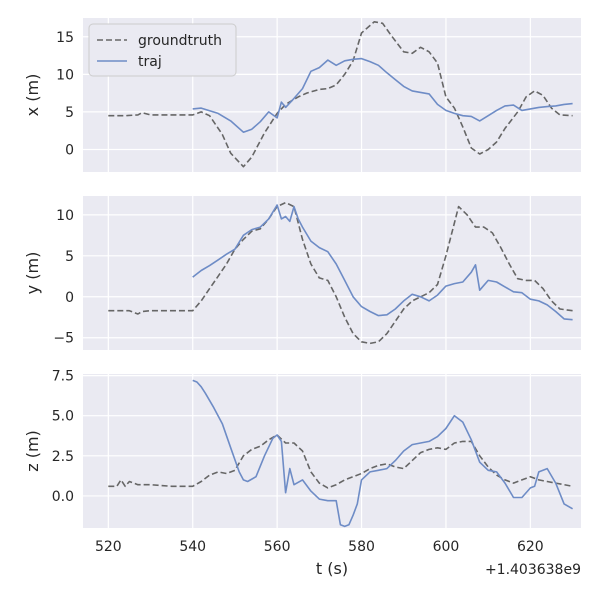 The image size is (600, 600). I want to click on y-tick-label: 2.5, so click(63, 457).